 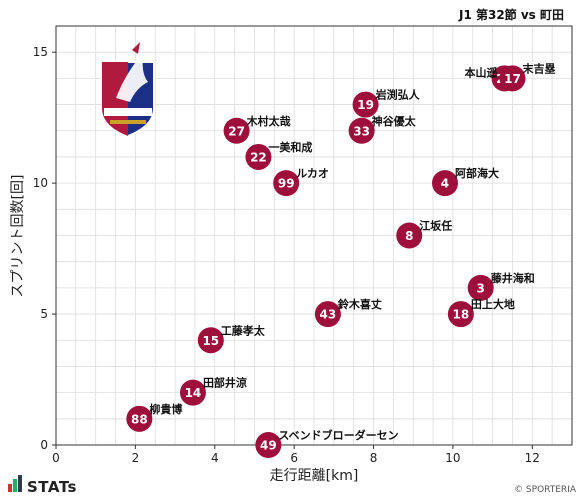 What do you see at coordinates (511, 14) in the screenshot?
I see `chart-title: J1 第32節 vs 町田` at bounding box center [511, 14].